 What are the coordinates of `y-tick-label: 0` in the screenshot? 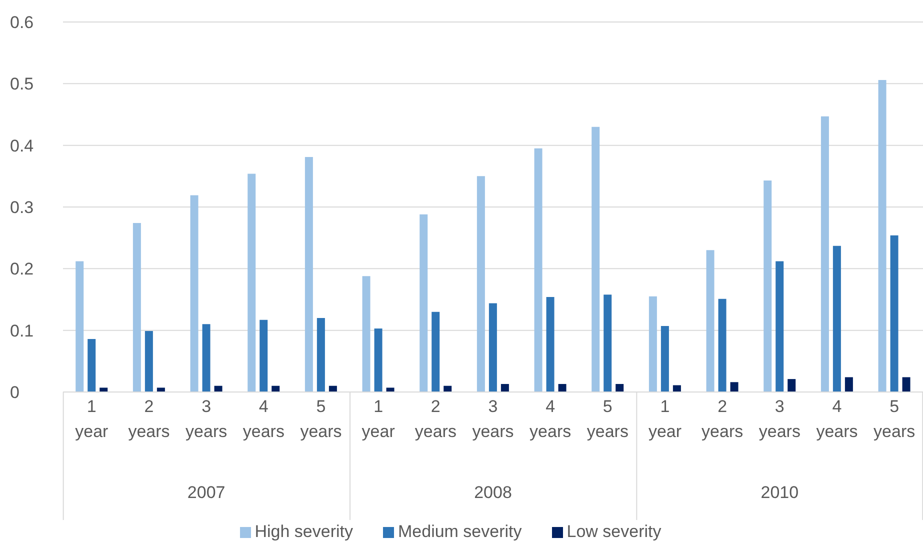 It's located at (15, 392).